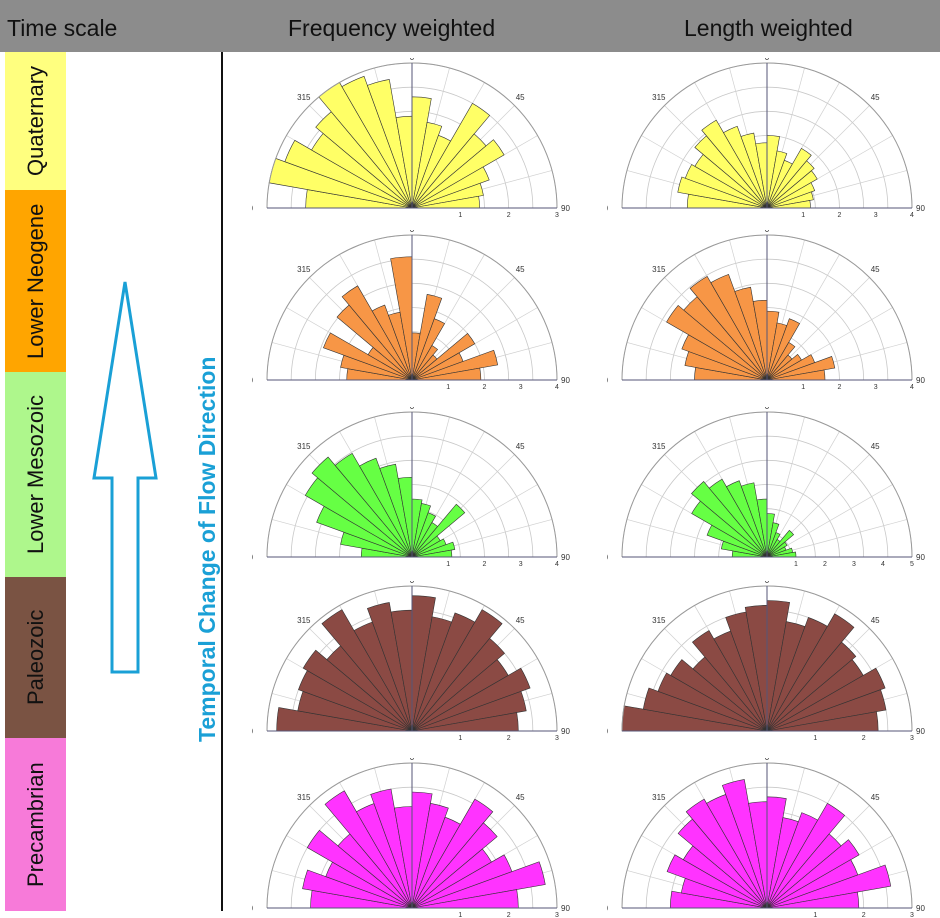 This screenshot has height=918, width=940. Describe the element at coordinates (222, 481) in the screenshot. I see `column-divider` at that location.